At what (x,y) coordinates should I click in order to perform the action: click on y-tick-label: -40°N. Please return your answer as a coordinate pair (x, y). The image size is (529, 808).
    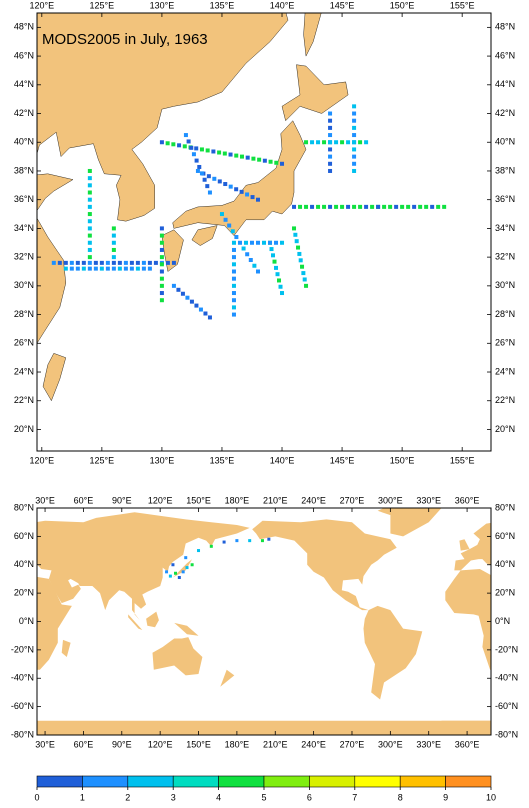
    Looking at the image, I should click on (506, 678).